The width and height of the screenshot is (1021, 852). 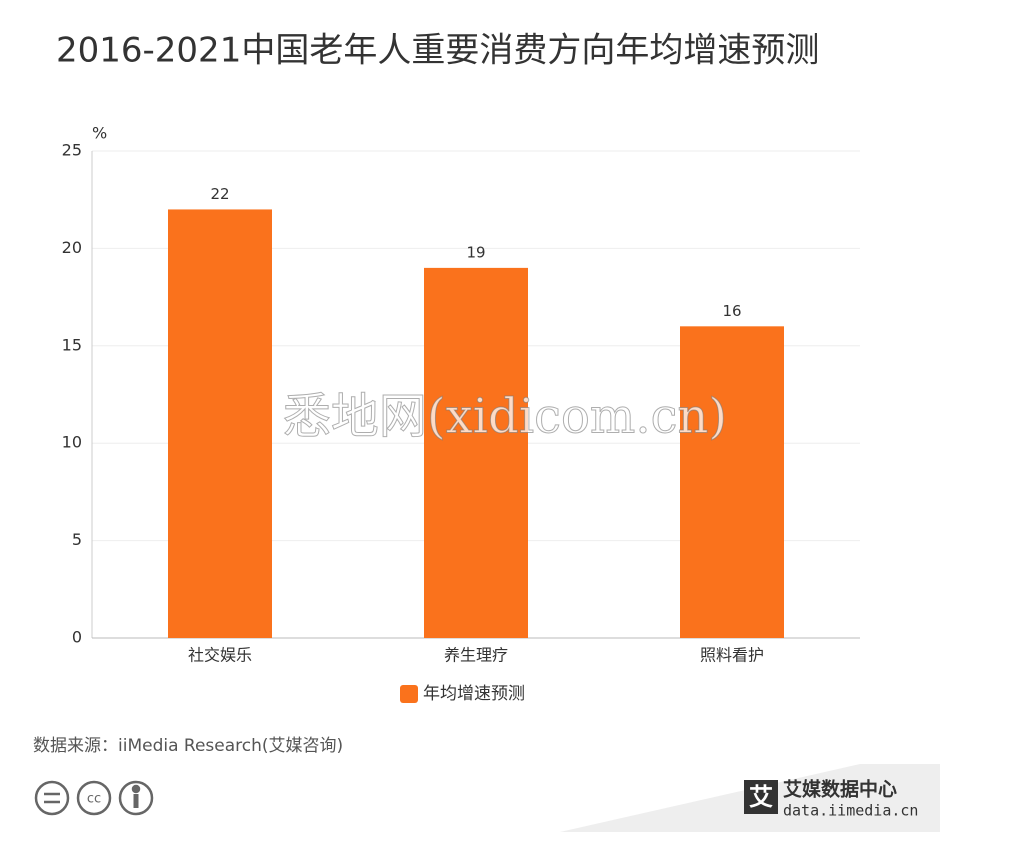 What do you see at coordinates (840, 789) in the screenshot?
I see `logo-name: 艾媒数据中心` at bounding box center [840, 789].